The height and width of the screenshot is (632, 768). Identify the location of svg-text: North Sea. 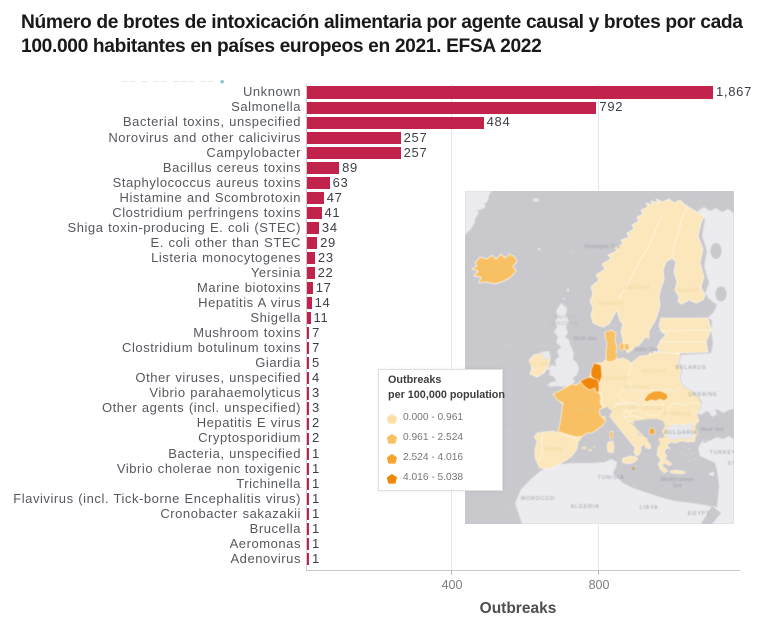
(584, 339).